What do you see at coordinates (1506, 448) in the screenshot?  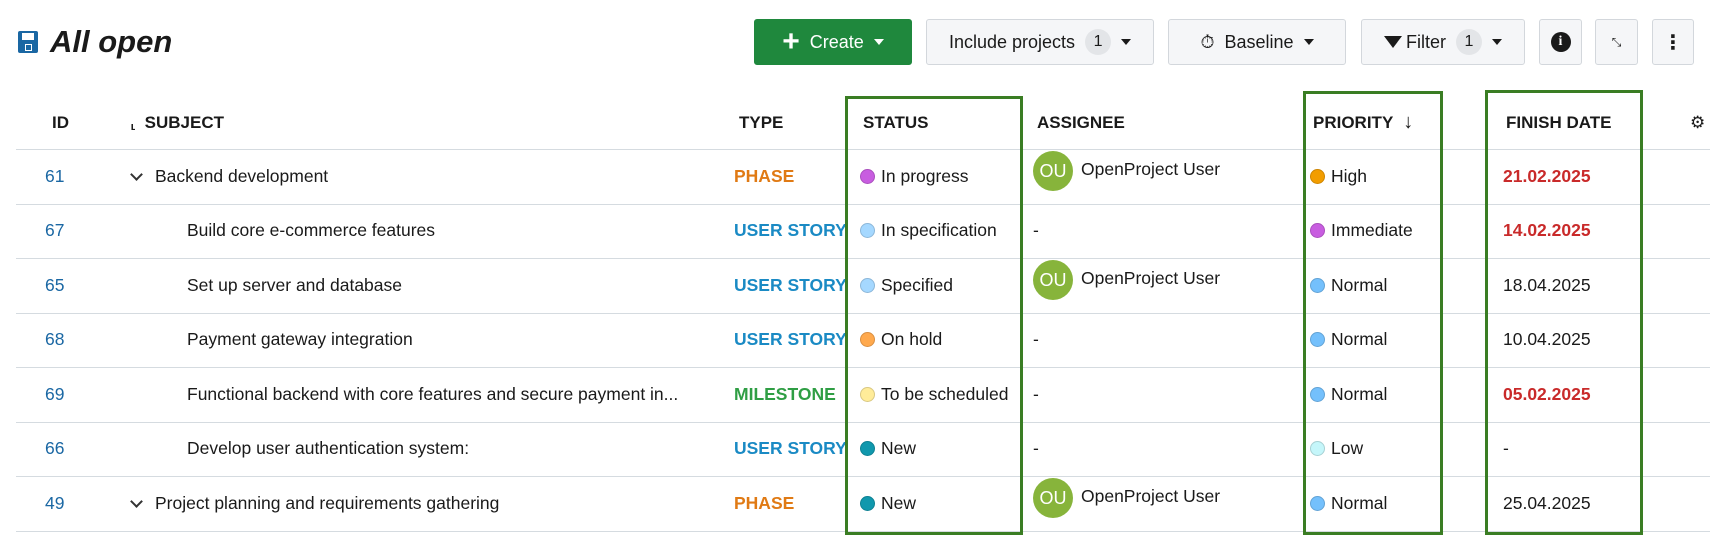 I see `finish-date-cell: -` at bounding box center [1506, 448].